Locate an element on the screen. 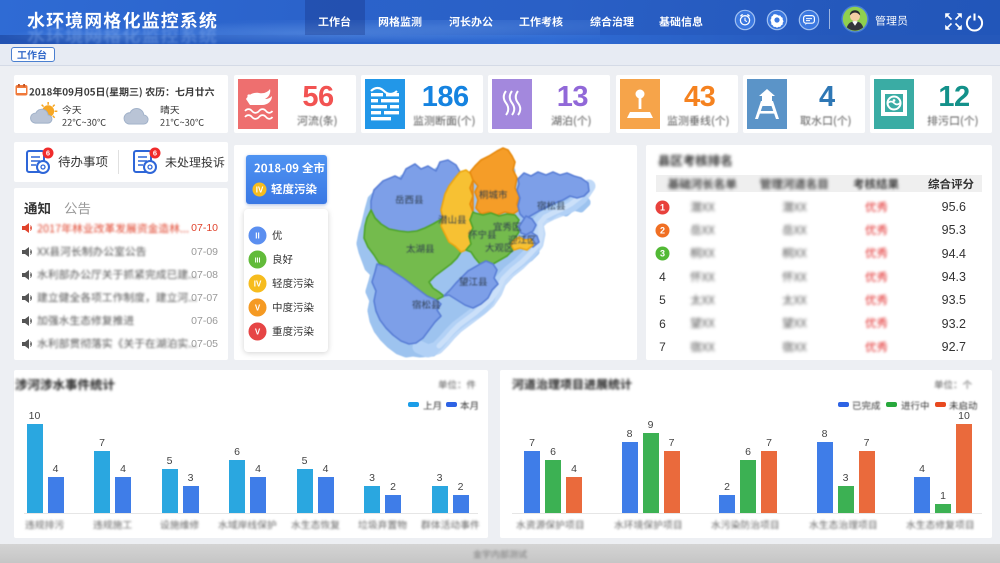  svg-text: 3 is located at coordinates (662, 254).